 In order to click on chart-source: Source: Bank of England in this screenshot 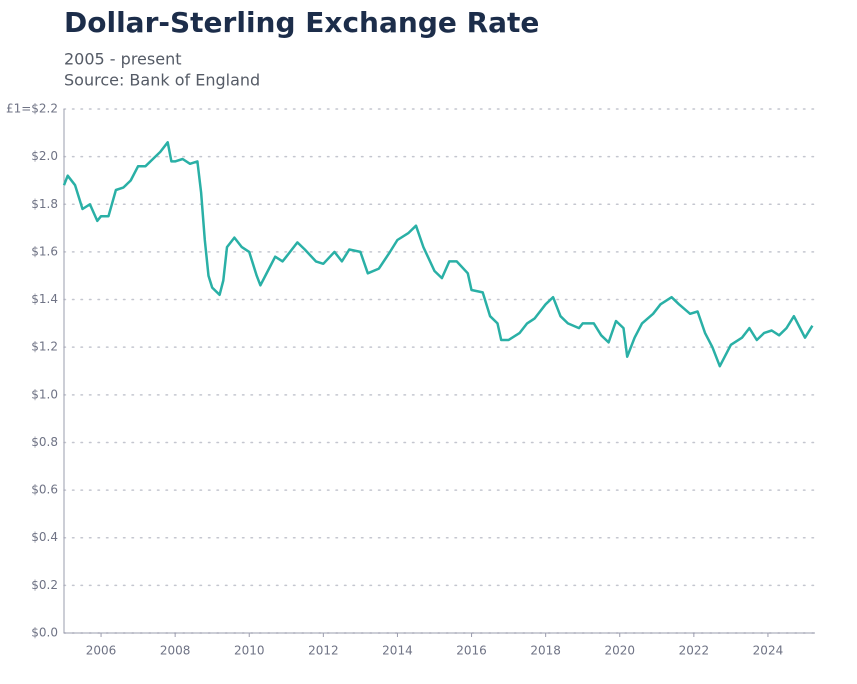, I will do `click(162, 80)`.